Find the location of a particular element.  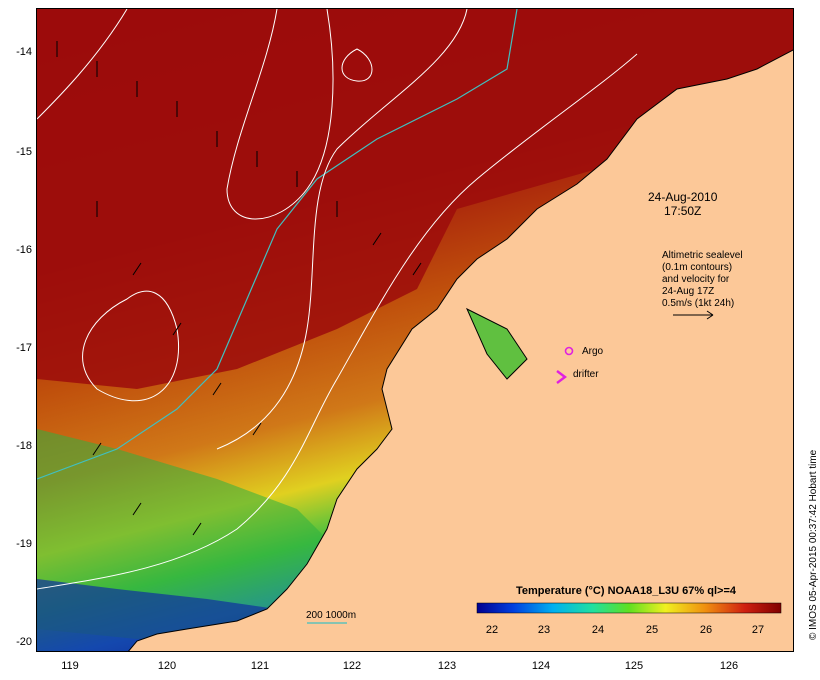

timestamp: 24-Aug-2010 17:50Z is located at coordinates (682, 204).